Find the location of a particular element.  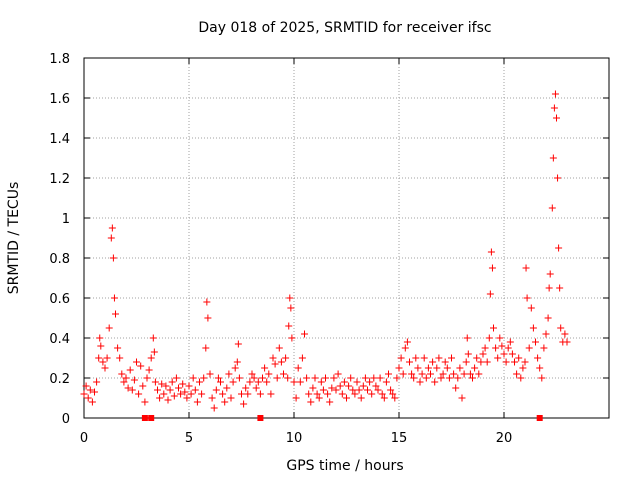

y-tick-label: 0 is located at coordinates (66, 419).